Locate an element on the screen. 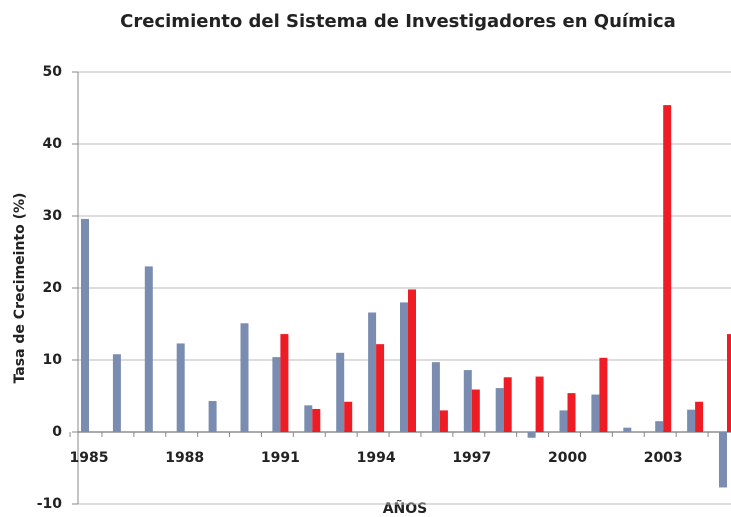 The height and width of the screenshot is (517, 731). x-tick-label: 2000 is located at coordinates (567, 458).